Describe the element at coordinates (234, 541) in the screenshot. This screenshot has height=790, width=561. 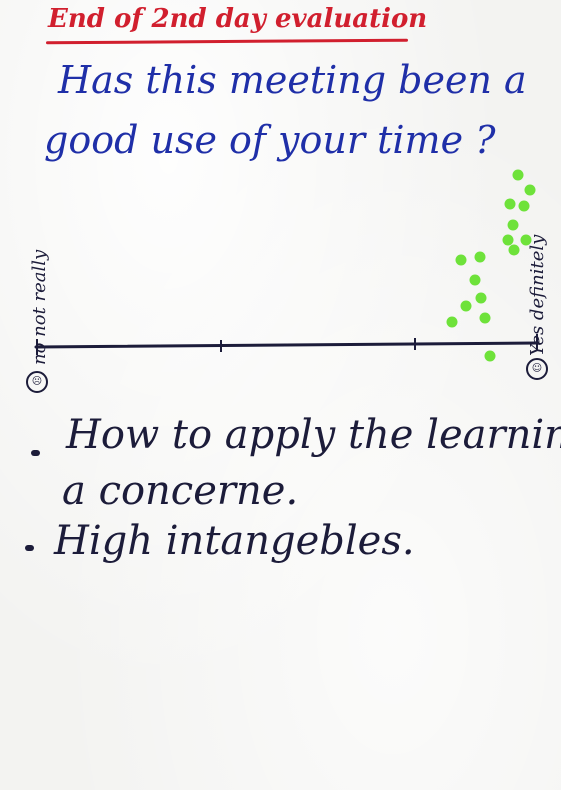
I see `note-line-3: High intangebles.` at that location.